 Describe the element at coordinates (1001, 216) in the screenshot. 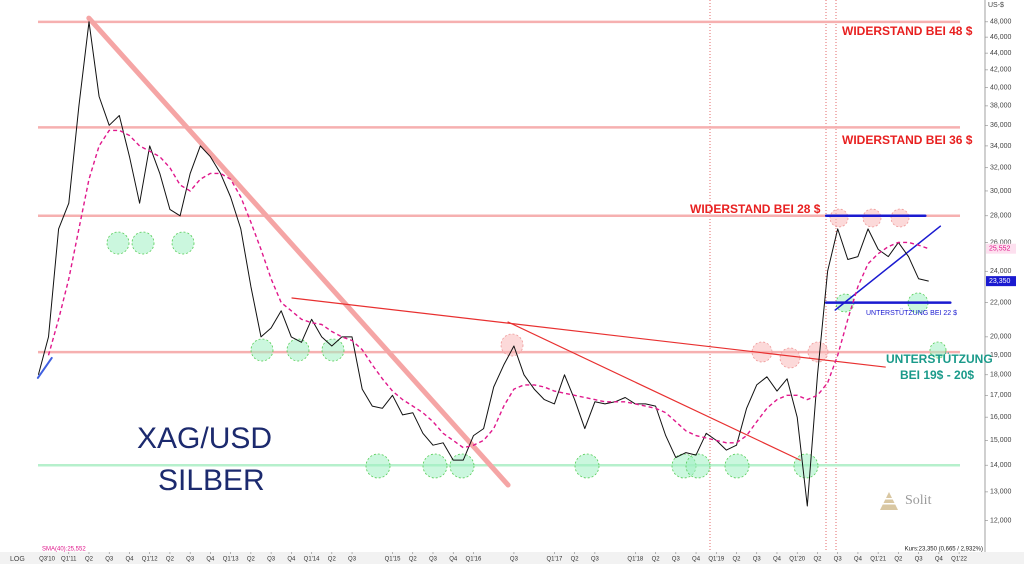

I see `y-tick-label: 28,000` at that location.